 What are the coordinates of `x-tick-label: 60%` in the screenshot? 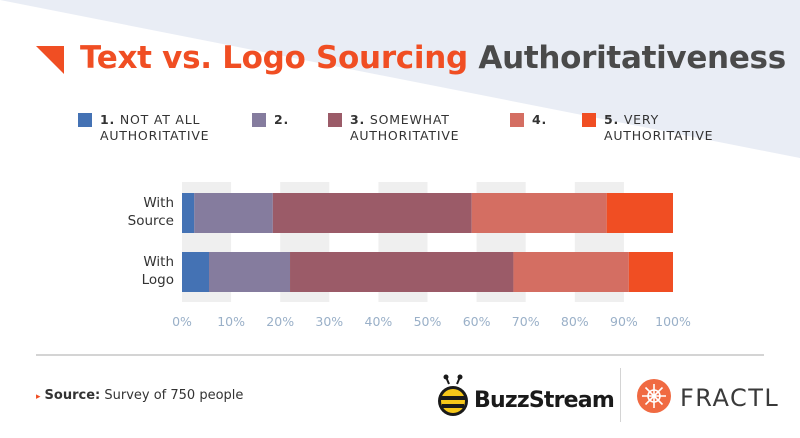 It's located at (477, 321).